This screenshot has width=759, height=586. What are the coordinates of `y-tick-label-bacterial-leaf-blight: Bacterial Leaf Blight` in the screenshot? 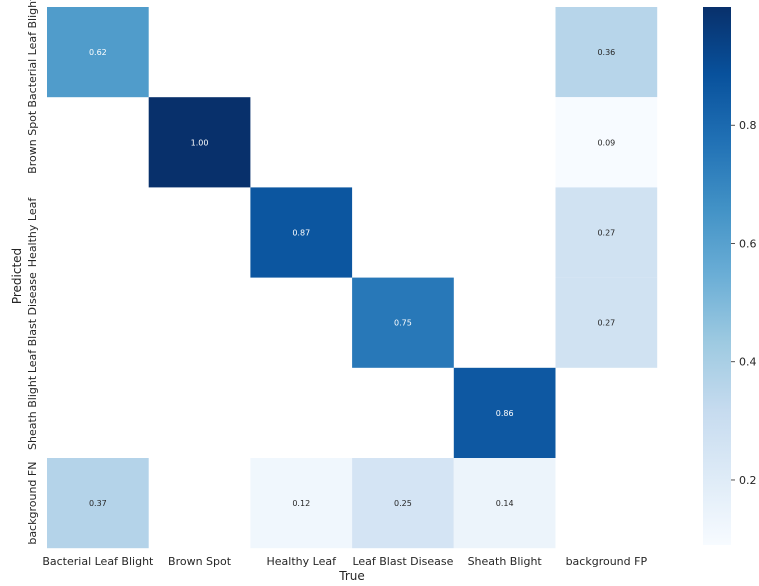 It's located at (32, 54).